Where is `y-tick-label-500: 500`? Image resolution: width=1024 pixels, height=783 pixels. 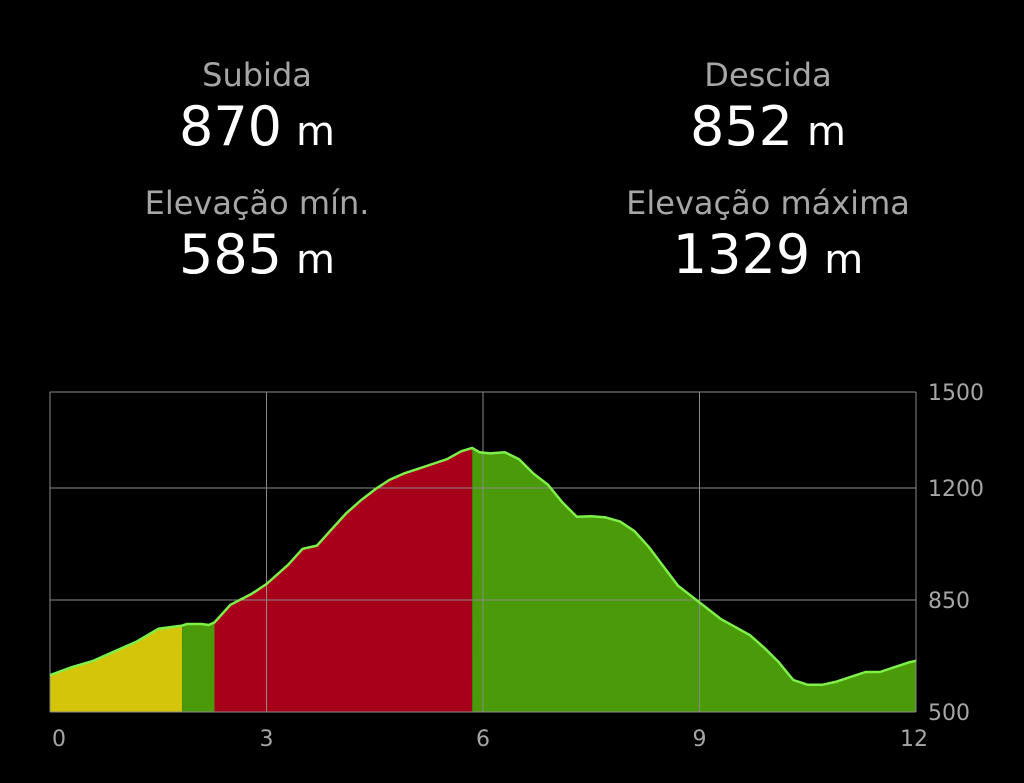 y-tick-label-500: 500 is located at coordinates (949, 713).